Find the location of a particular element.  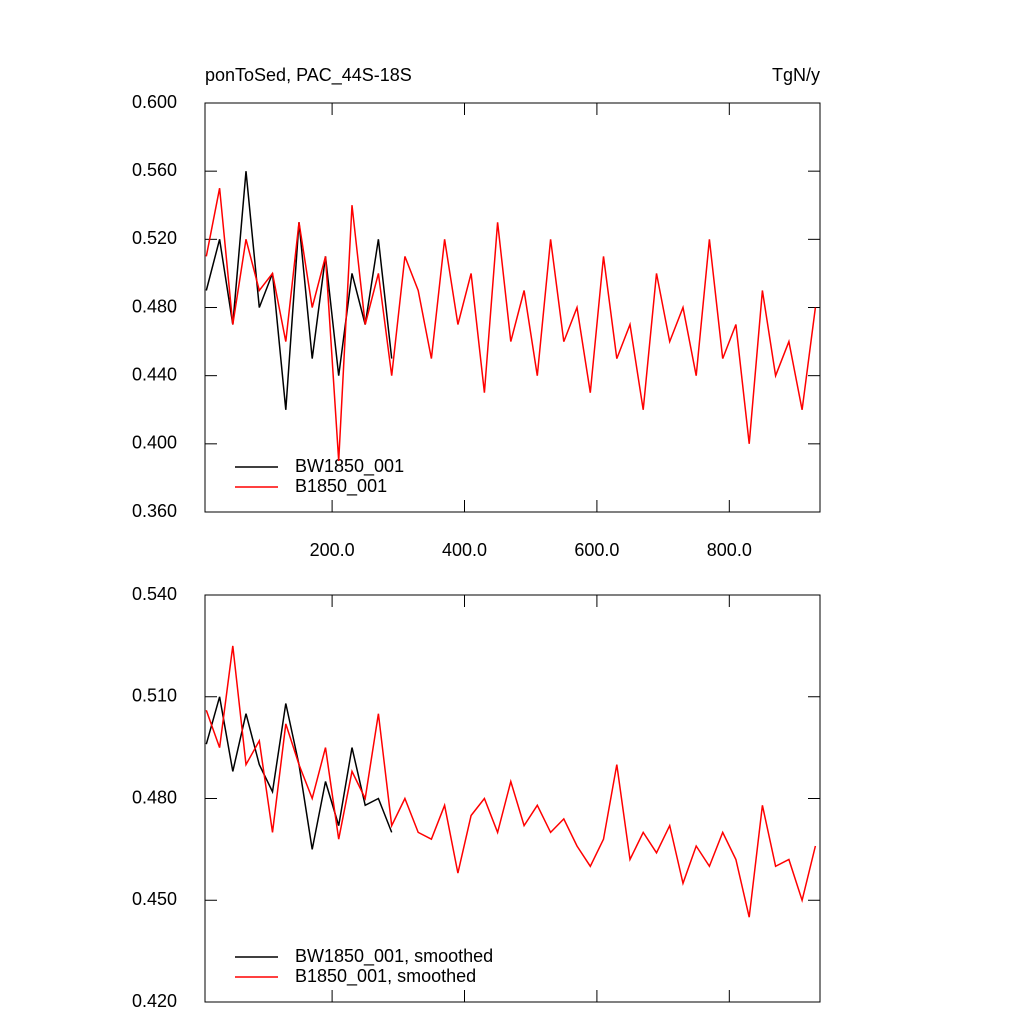

x-tick-label: 600.0 is located at coordinates (596, 550).